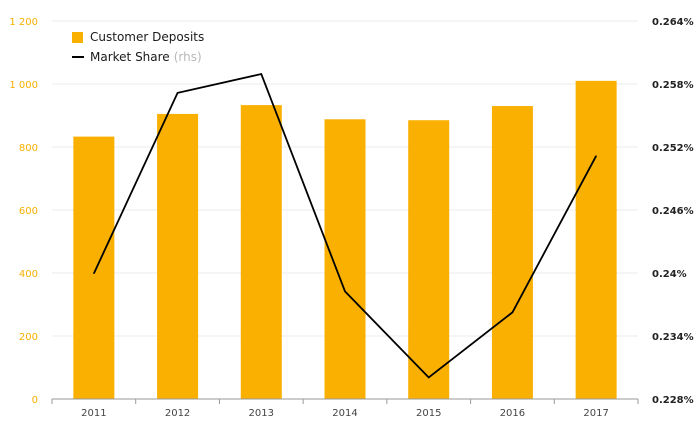  I want to click on right-tick-label-0-24: 0.24%, so click(669, 274).